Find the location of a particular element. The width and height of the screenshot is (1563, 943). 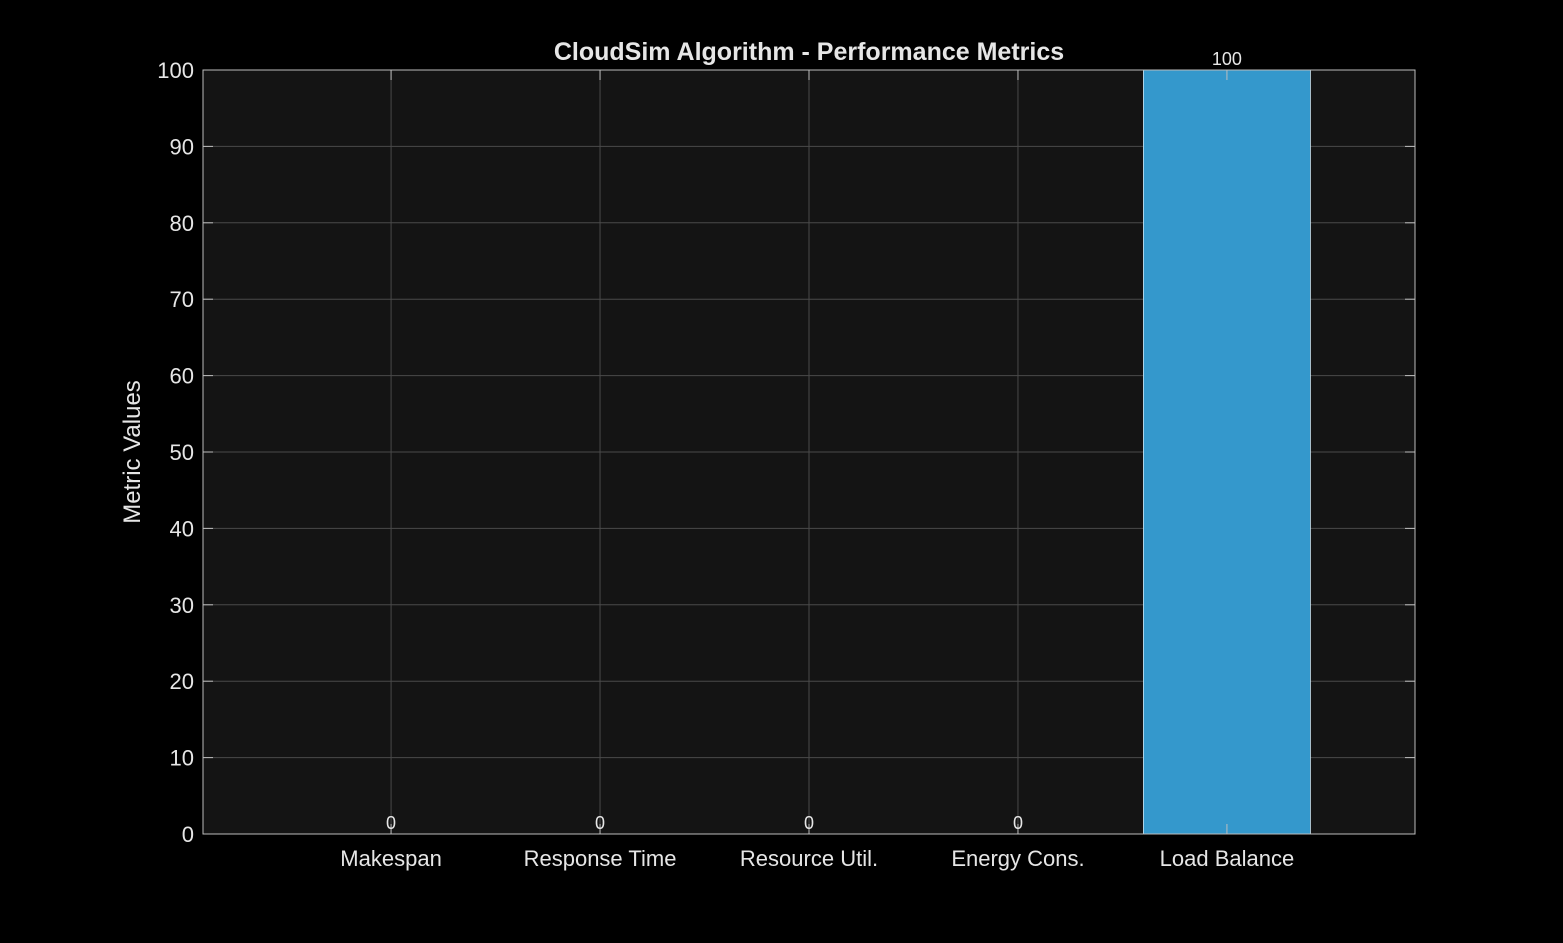

x-tick-label: Resource Util. is located at coordinates (809, 858).